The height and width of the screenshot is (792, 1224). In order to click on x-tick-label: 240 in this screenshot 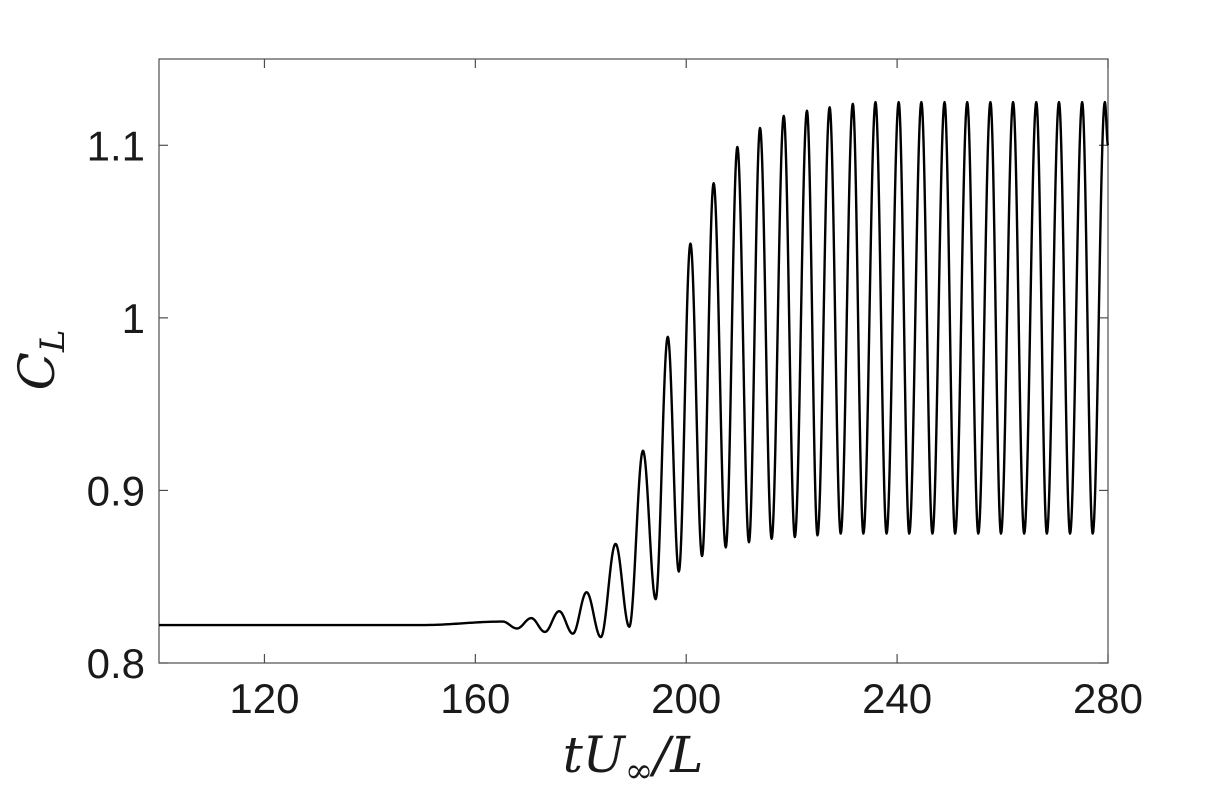, I will do `click(897, 698)`.